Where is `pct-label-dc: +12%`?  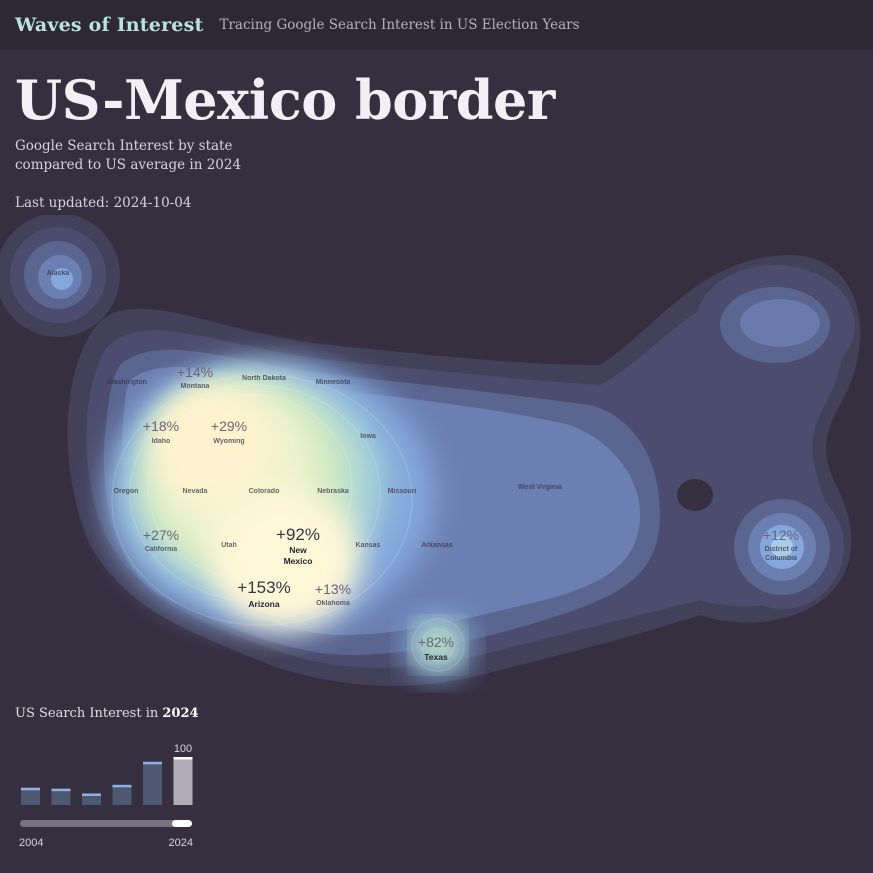
pct-label-dc: +12% is located at coordinates (781, 535).